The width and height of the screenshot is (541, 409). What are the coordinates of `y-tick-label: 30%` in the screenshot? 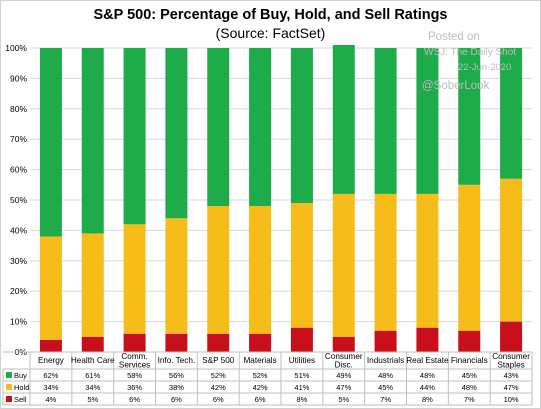 It's located at (18, 261).